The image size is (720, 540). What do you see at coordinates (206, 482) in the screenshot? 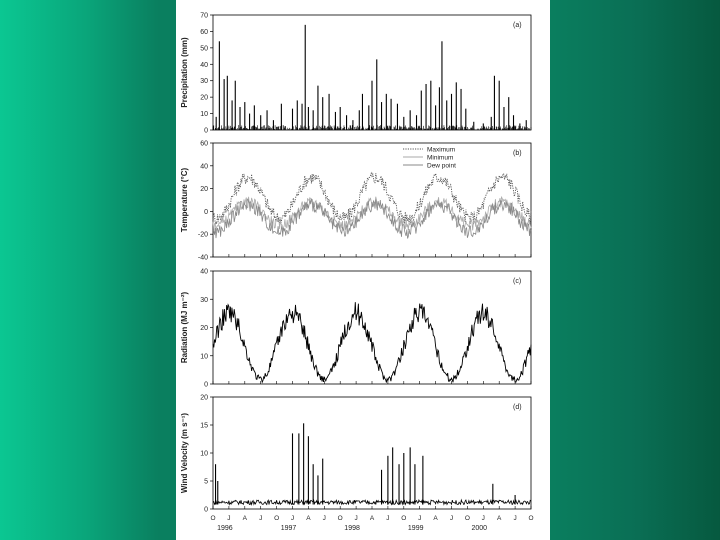
I see `y-tick-label: 5` at bounding box center [206, 482].